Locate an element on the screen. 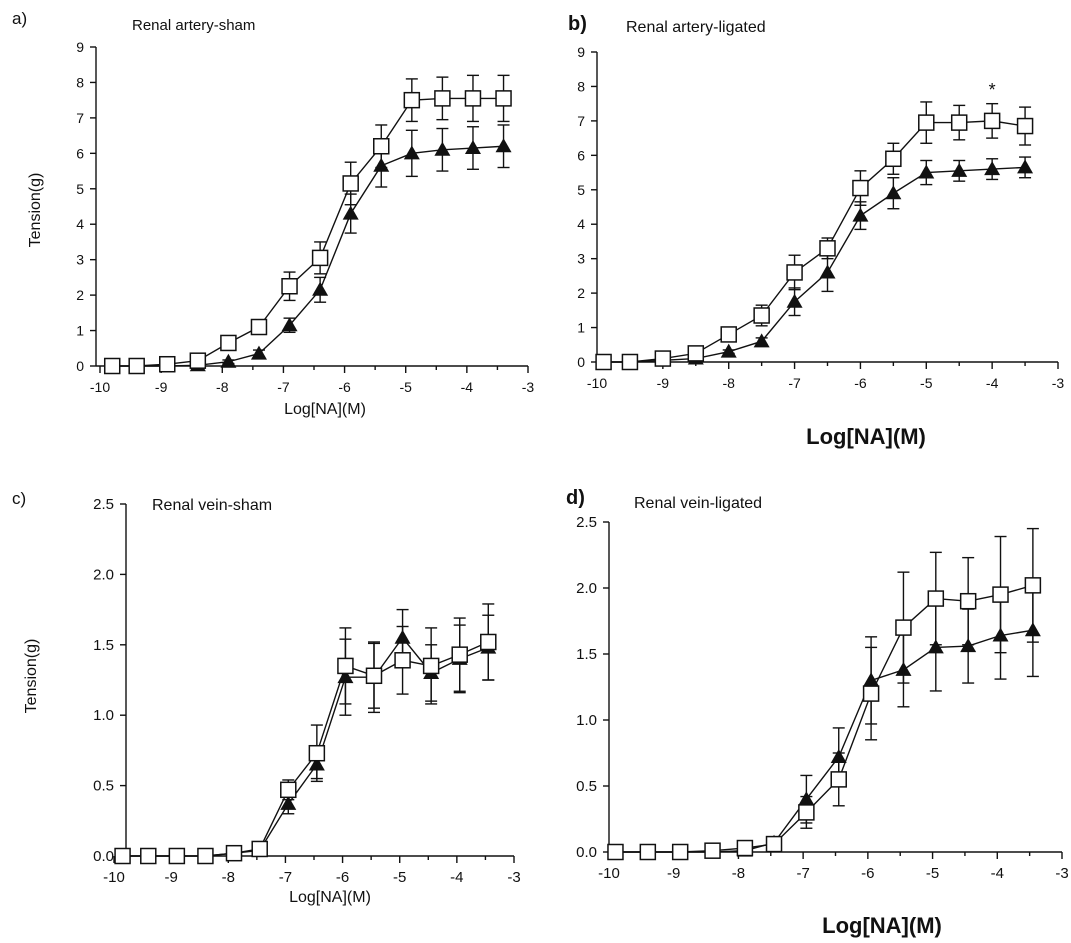 The width and height of the screenshot is (1071, 943). y-tick-label: 5 is located at coordinates (581, 190).